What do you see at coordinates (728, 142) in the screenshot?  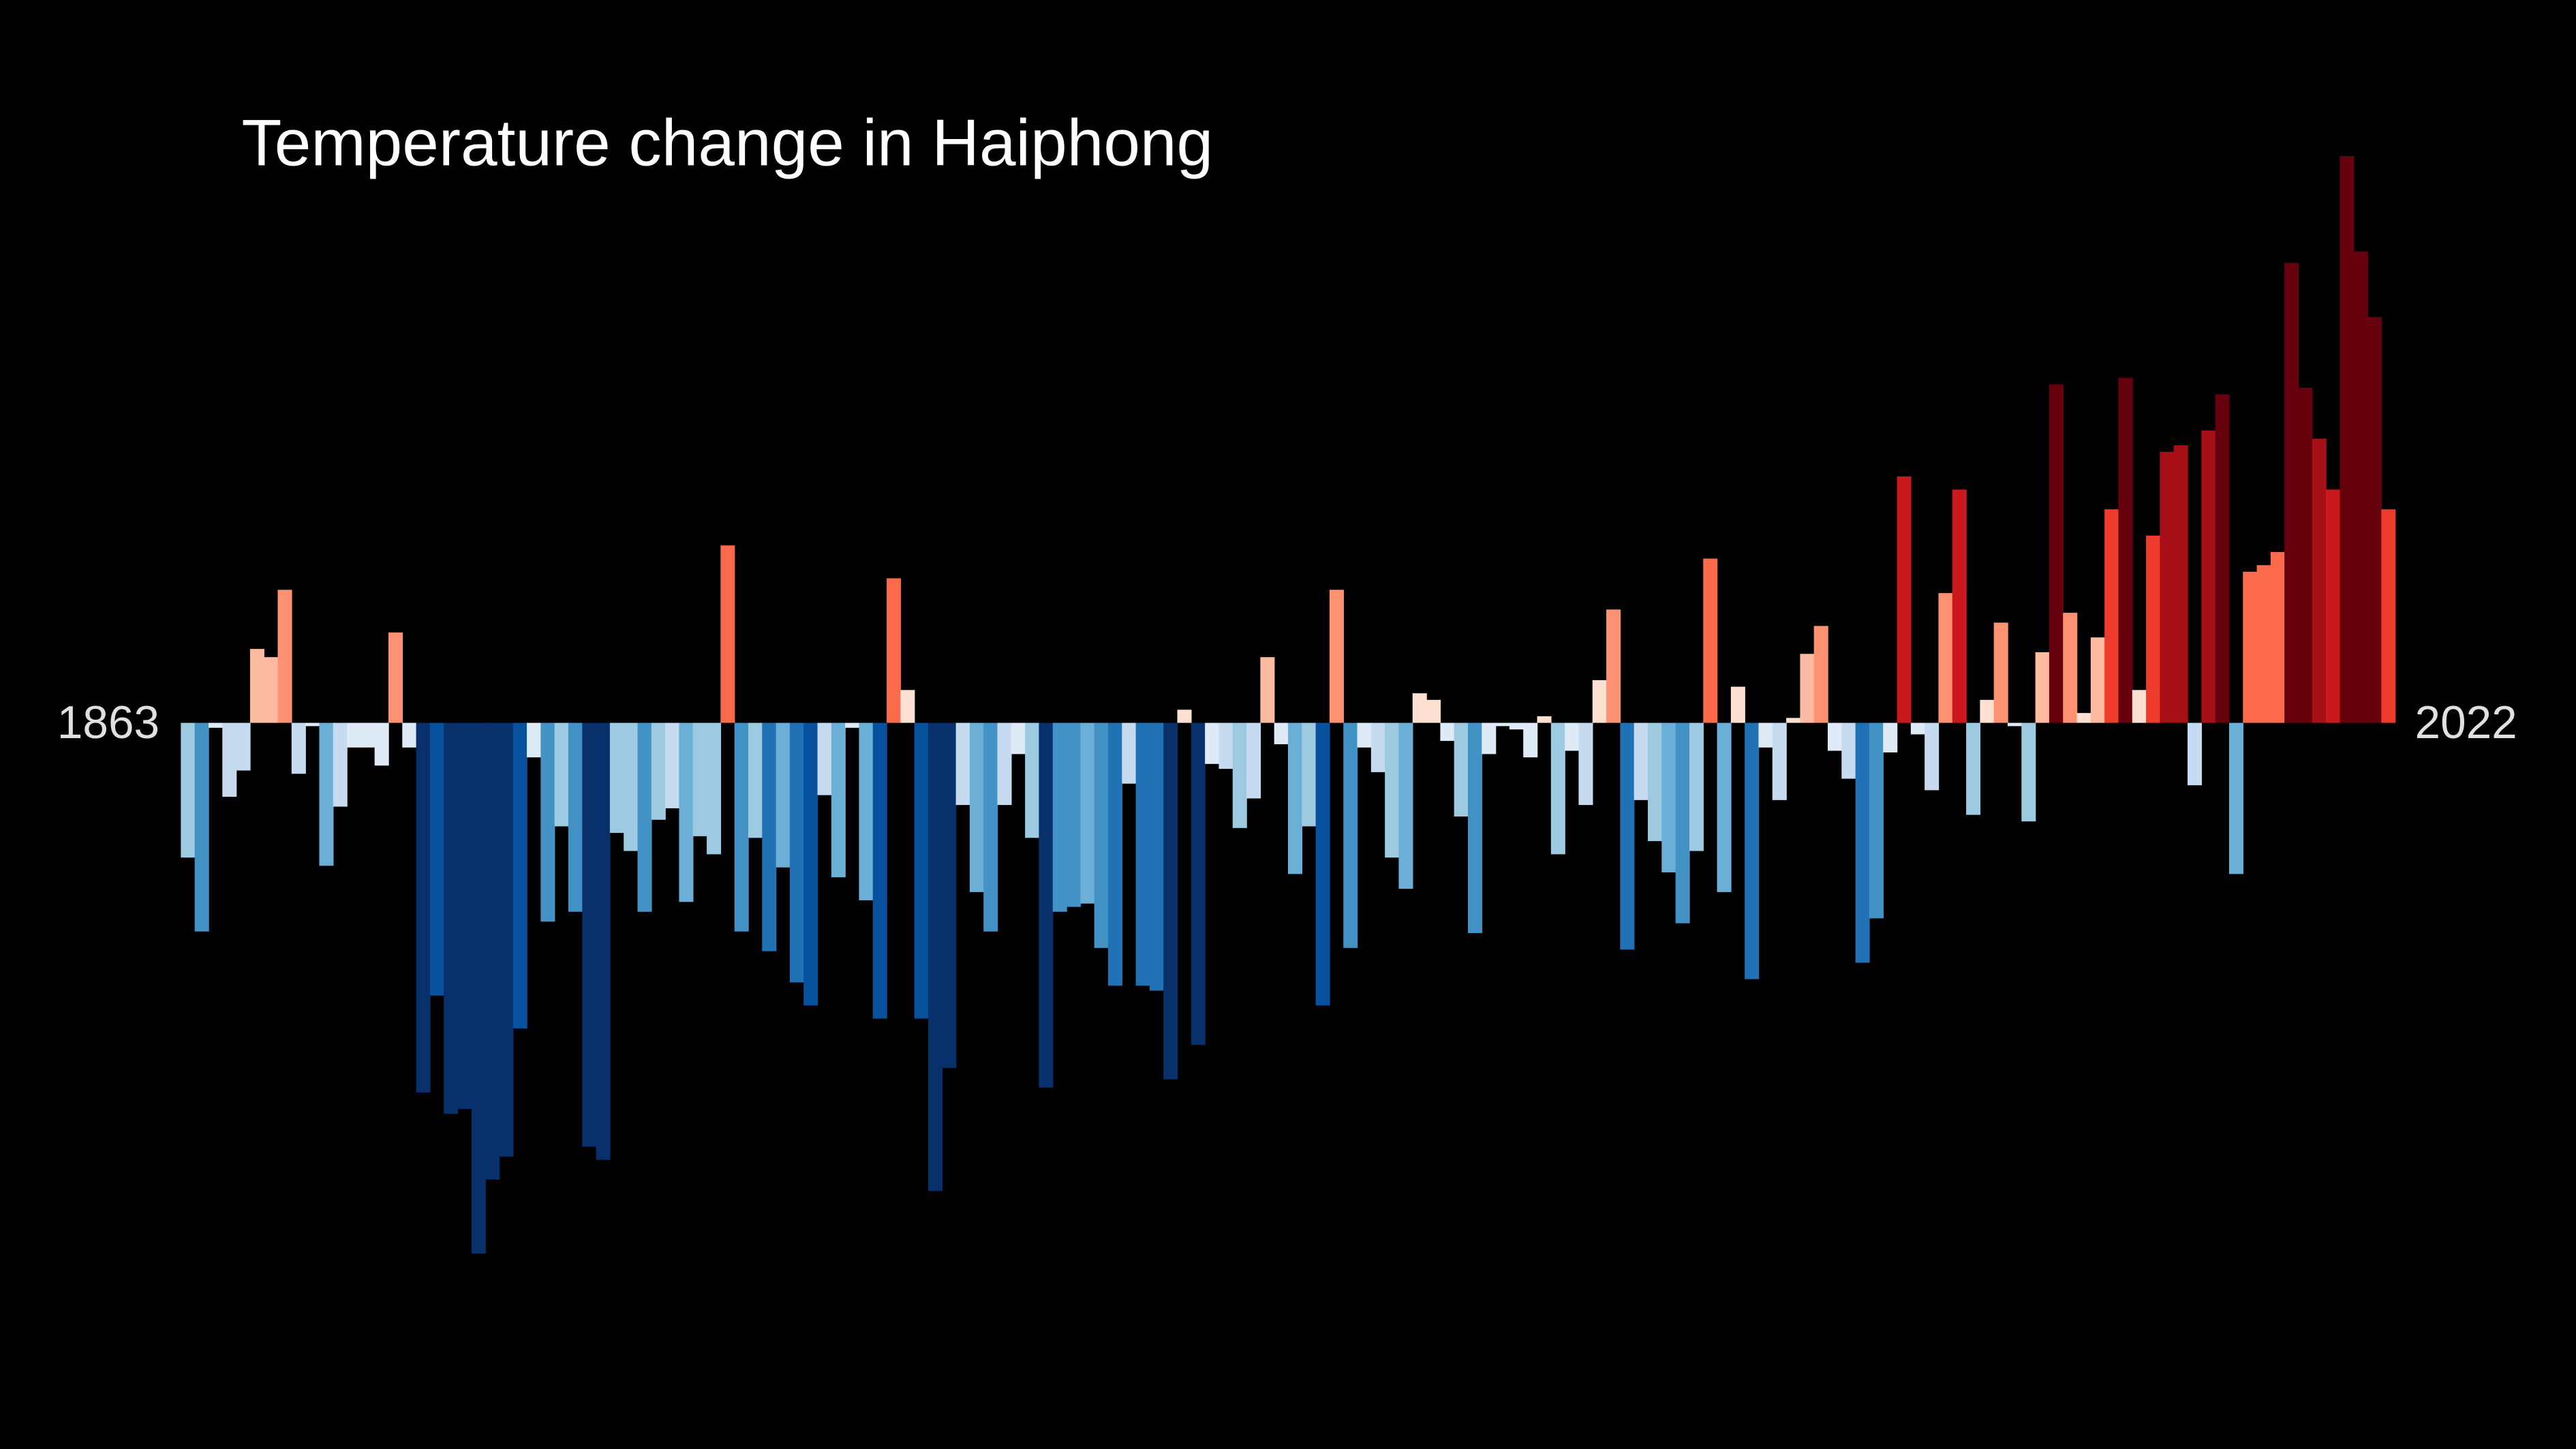 I see `chart-title: Temperature change in Haiphong` at bounding box center [728, 142].